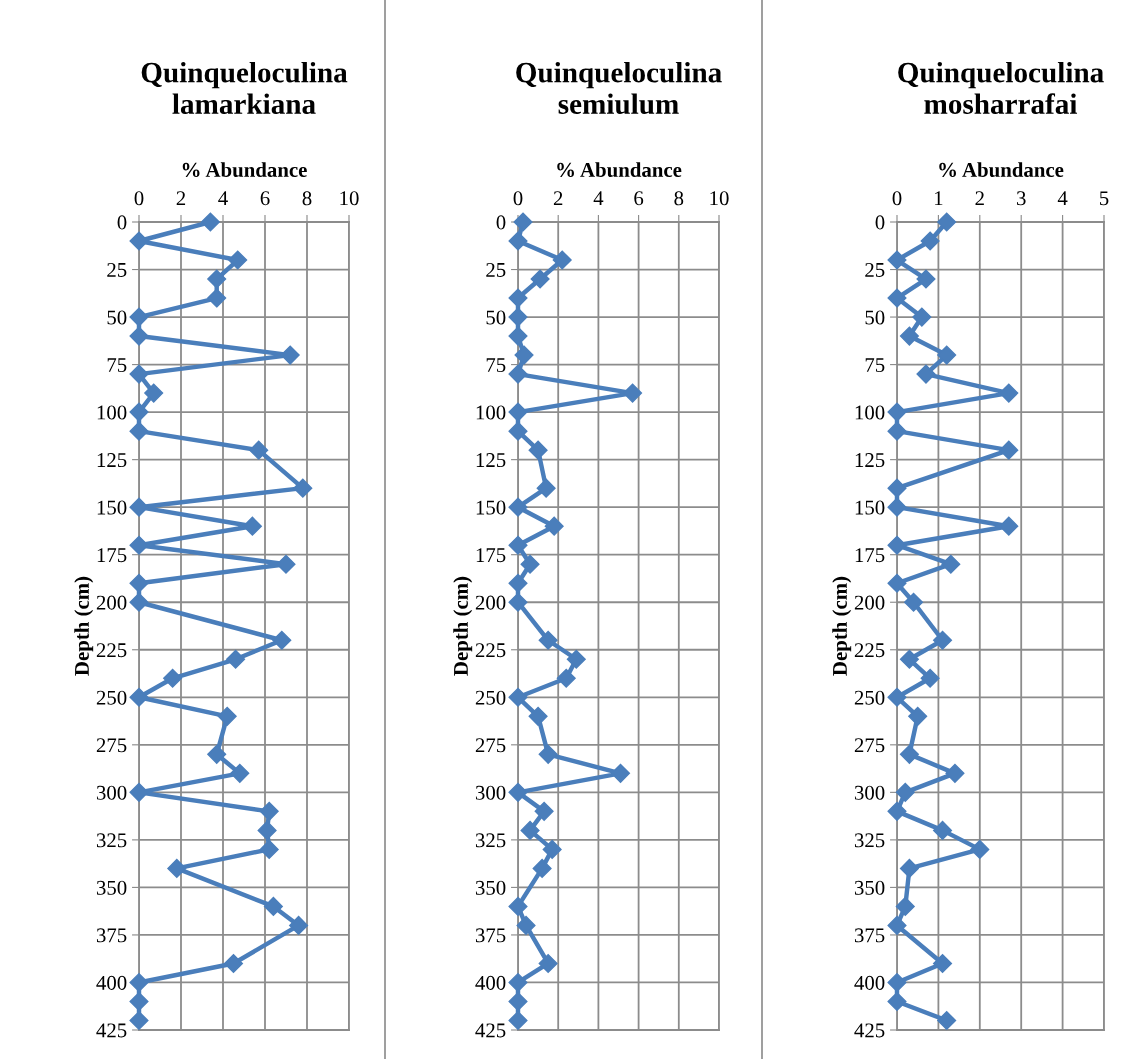  Describe the element at coordinates (496, 317) in the screenshot. I see `y-tick-label: 50` at that location.